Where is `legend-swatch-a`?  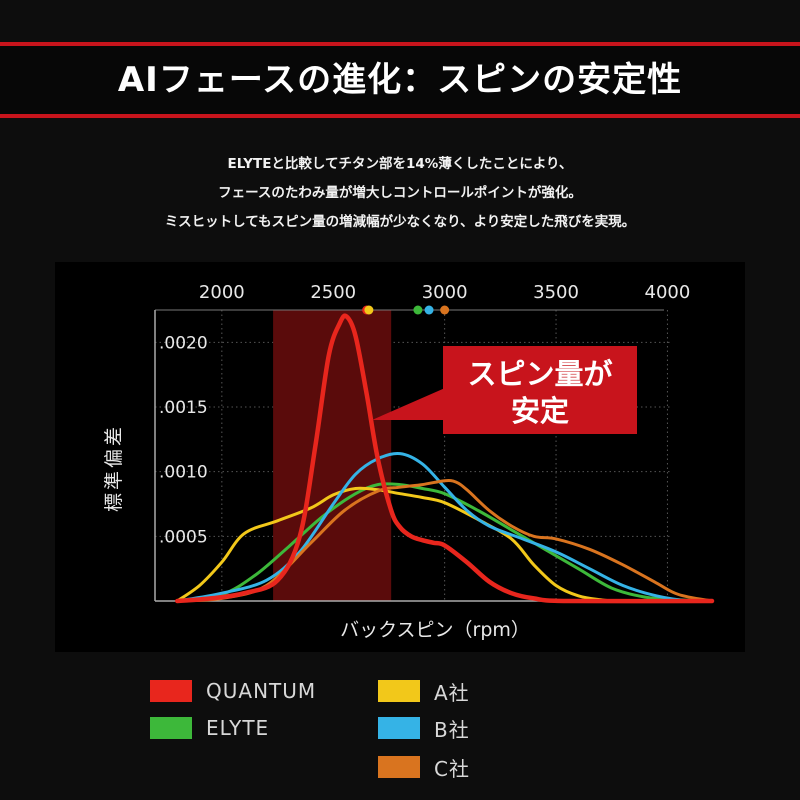 legend-swatch-a is located at coordinates (399, 691).